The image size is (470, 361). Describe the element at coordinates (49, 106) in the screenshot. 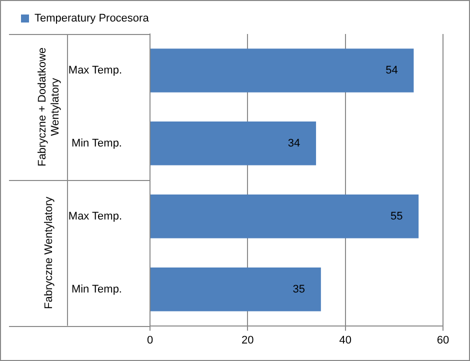

I see `text: Fabryczne + Dodatkowe Wentylatory` at that location.